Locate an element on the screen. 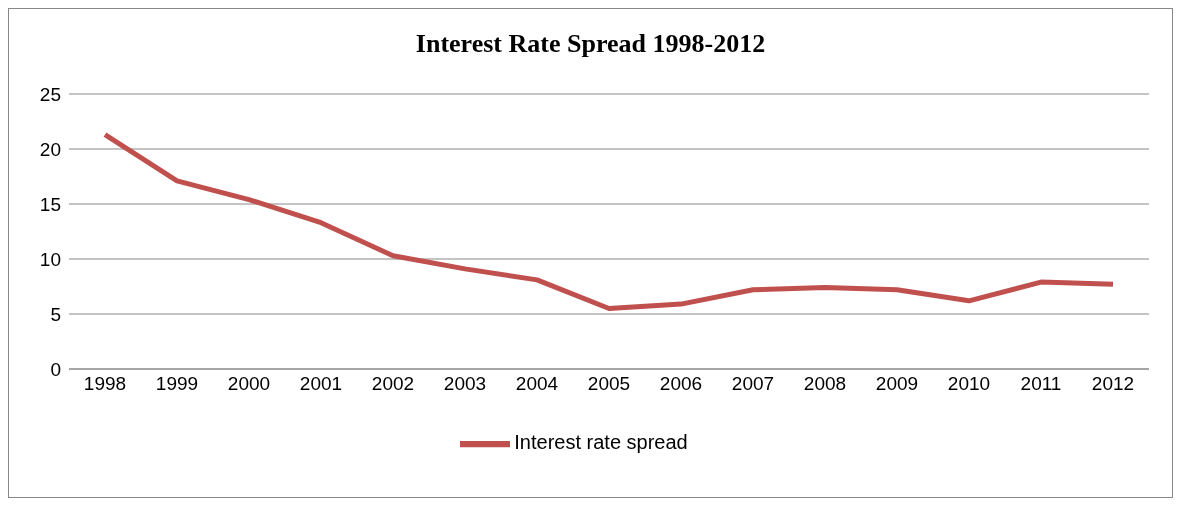 This screenshot has height=508, width=1181. legend-label: Interest rate spread is located at coordinates (601, 442).